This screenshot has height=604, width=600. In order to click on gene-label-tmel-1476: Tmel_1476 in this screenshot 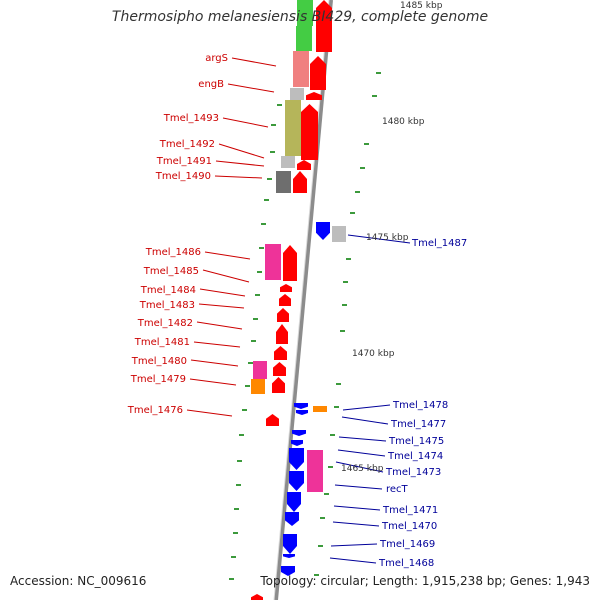, I will do `click(155, 410)`.